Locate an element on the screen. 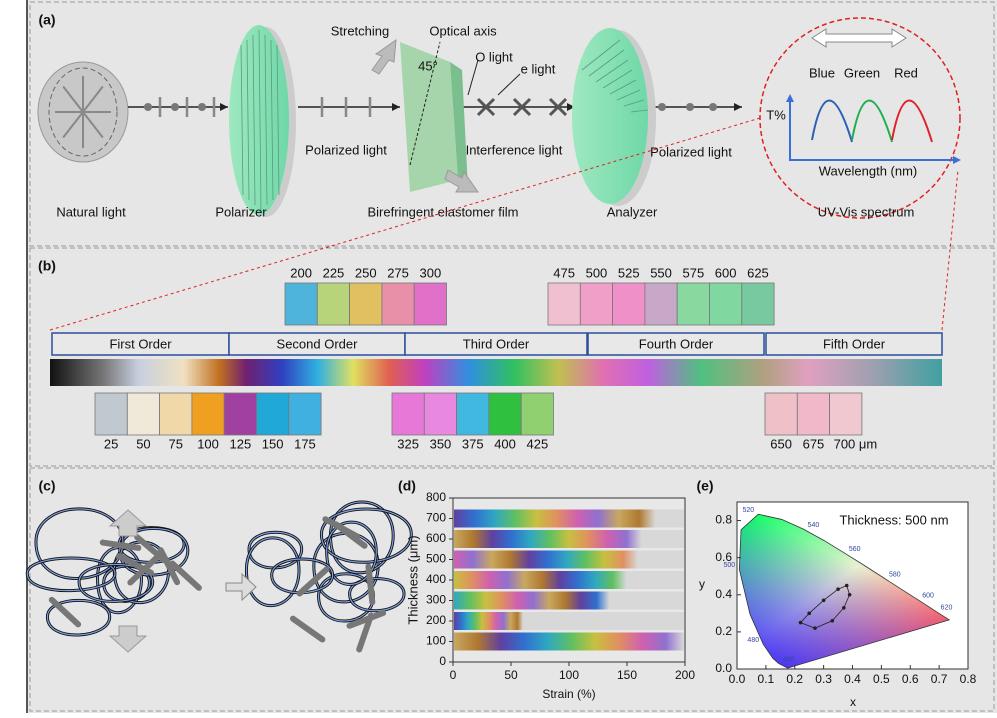 The width and height of the screenshot is (997, 718). x-tick-label: 100 is located at coordinates (569, 675).